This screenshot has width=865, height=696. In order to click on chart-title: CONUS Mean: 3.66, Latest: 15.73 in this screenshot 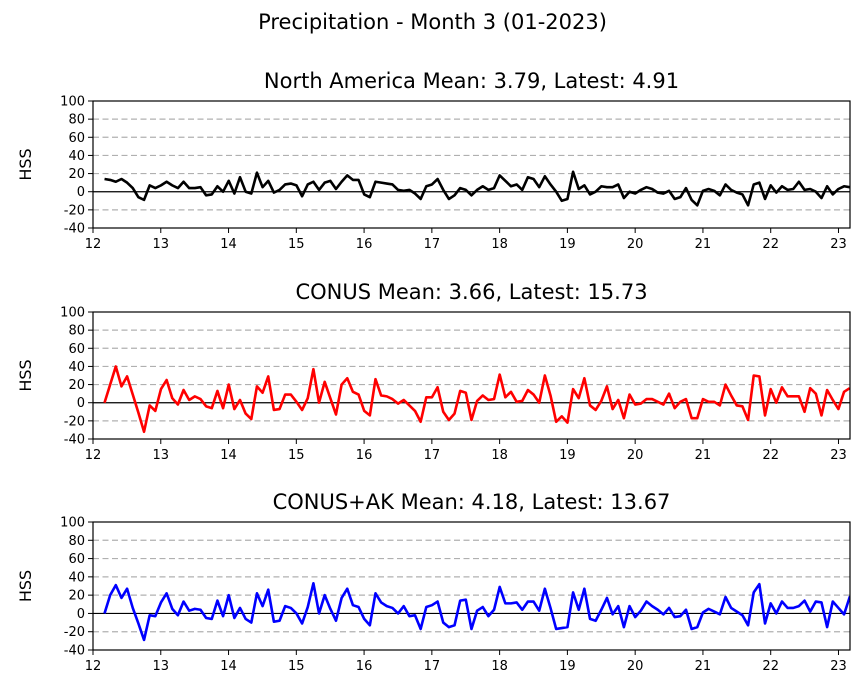, I will do `click(471, 292)`.